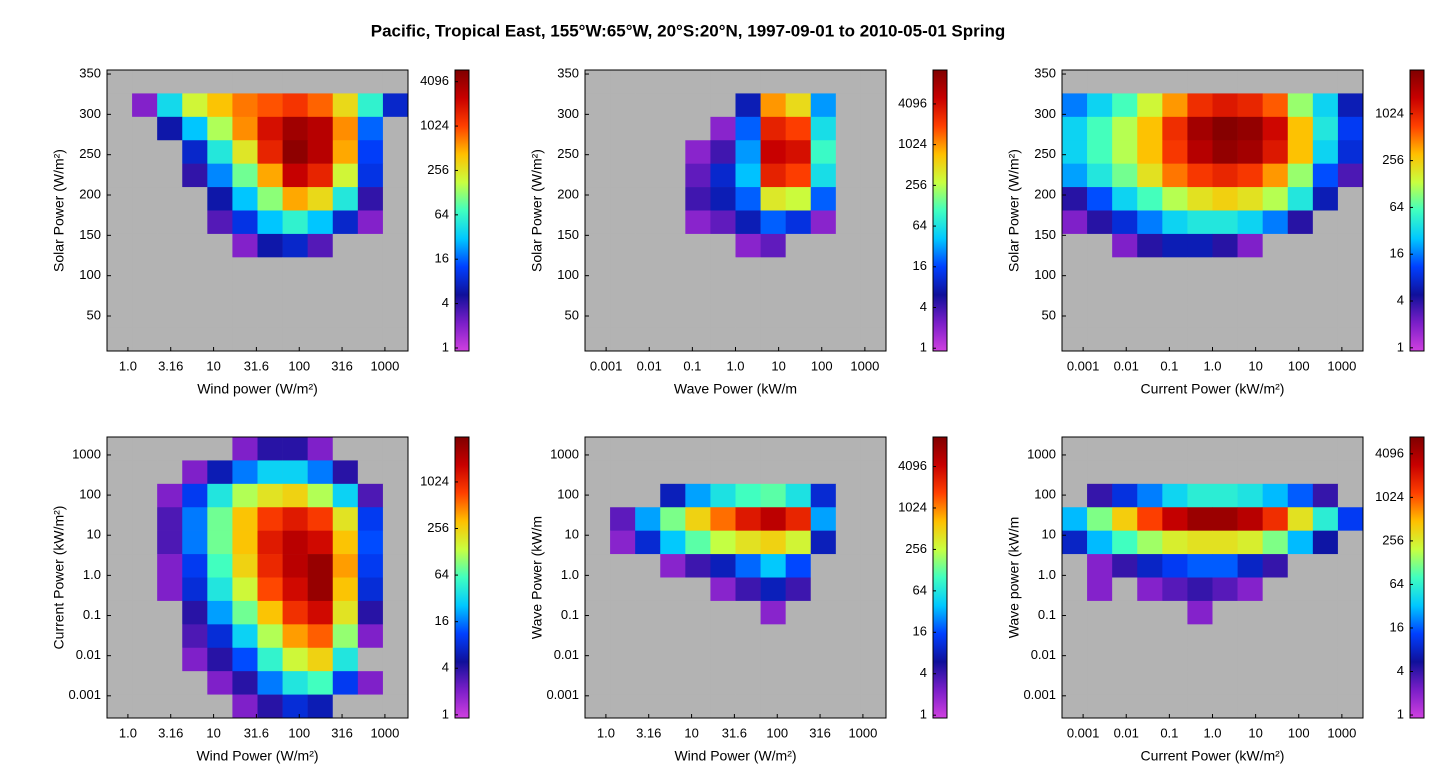 The height and width of the screenshot is (782, 1445). Describe the element at coordinates (1397, 253) in the screenshot. I see `colorbar-tick-label: 16` at that location.